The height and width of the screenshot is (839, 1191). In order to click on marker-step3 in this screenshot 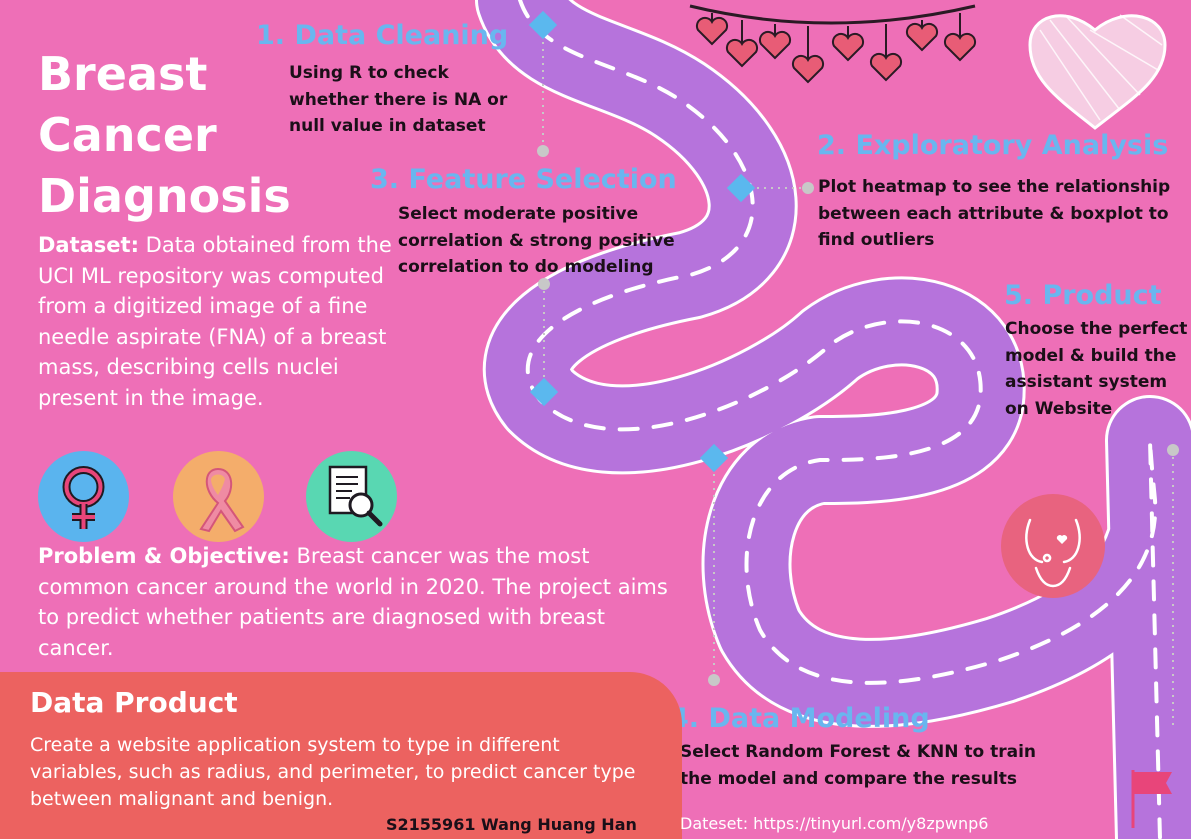, I will do `click(544, 392)`.